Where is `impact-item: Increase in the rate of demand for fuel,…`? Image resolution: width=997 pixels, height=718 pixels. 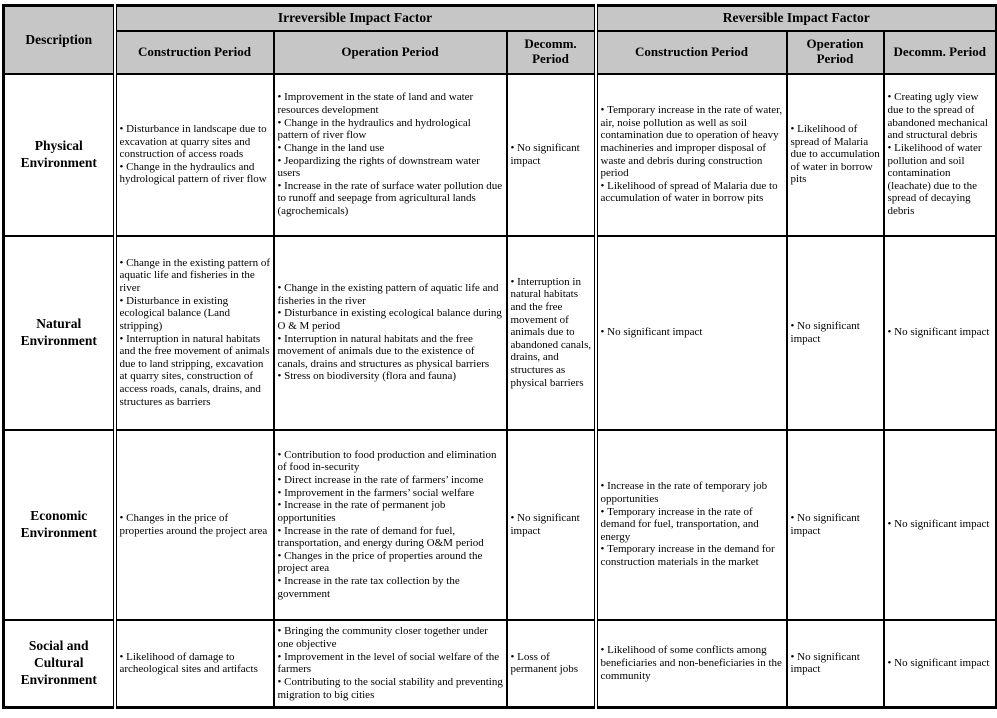
impact-item: Increase in the rate of demand for fuel,… is located at coordinates (391, 537).